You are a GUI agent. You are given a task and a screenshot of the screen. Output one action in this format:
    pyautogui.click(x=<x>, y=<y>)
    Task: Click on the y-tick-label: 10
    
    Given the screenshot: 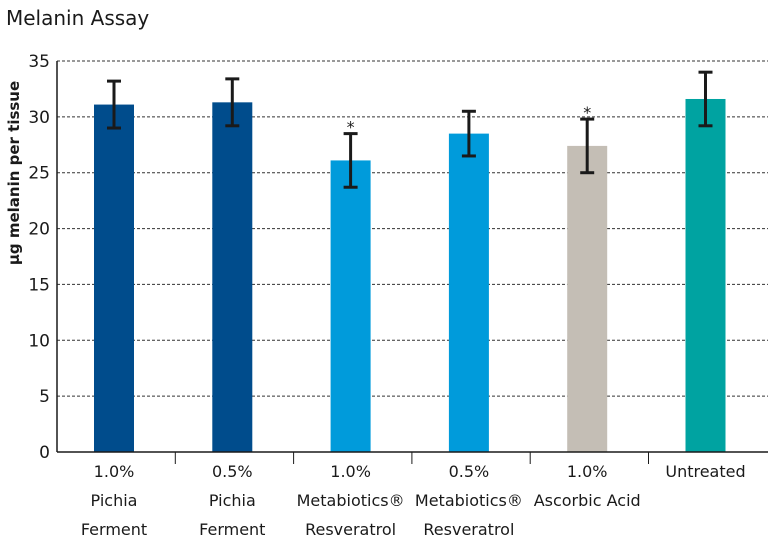 What is the action you would take?
    pyautogui.click(x=39, y=341)
    